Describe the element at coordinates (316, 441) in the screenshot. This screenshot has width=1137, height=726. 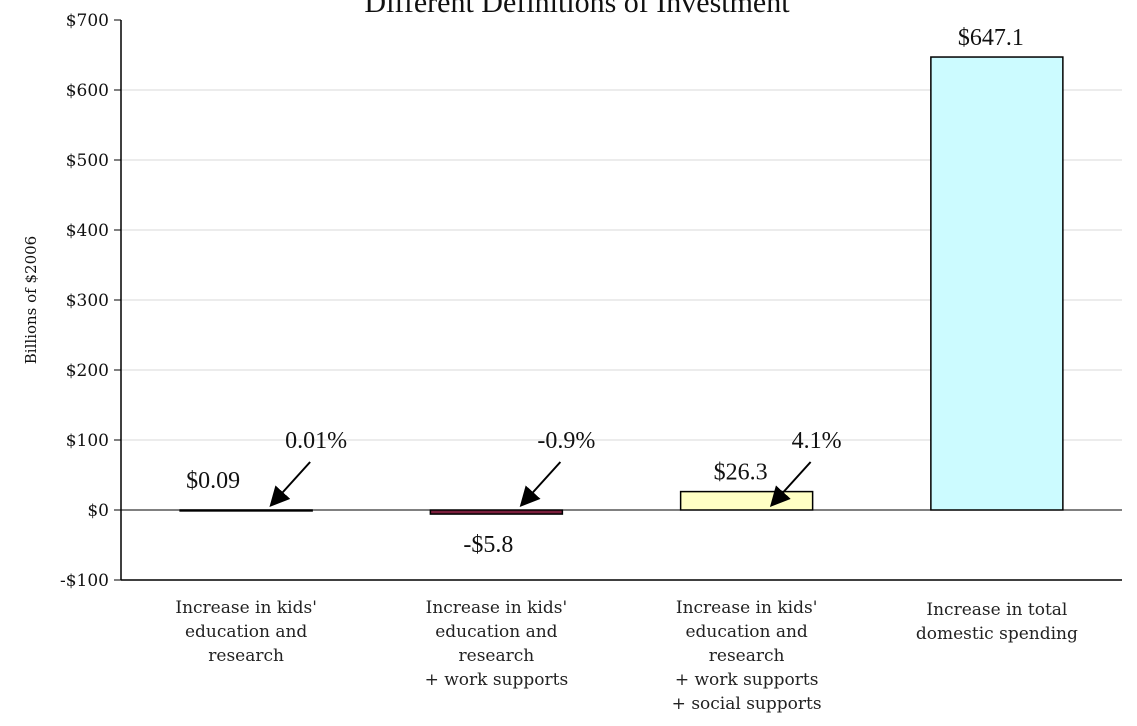
I see `percent-label: 0.01%` at that location.